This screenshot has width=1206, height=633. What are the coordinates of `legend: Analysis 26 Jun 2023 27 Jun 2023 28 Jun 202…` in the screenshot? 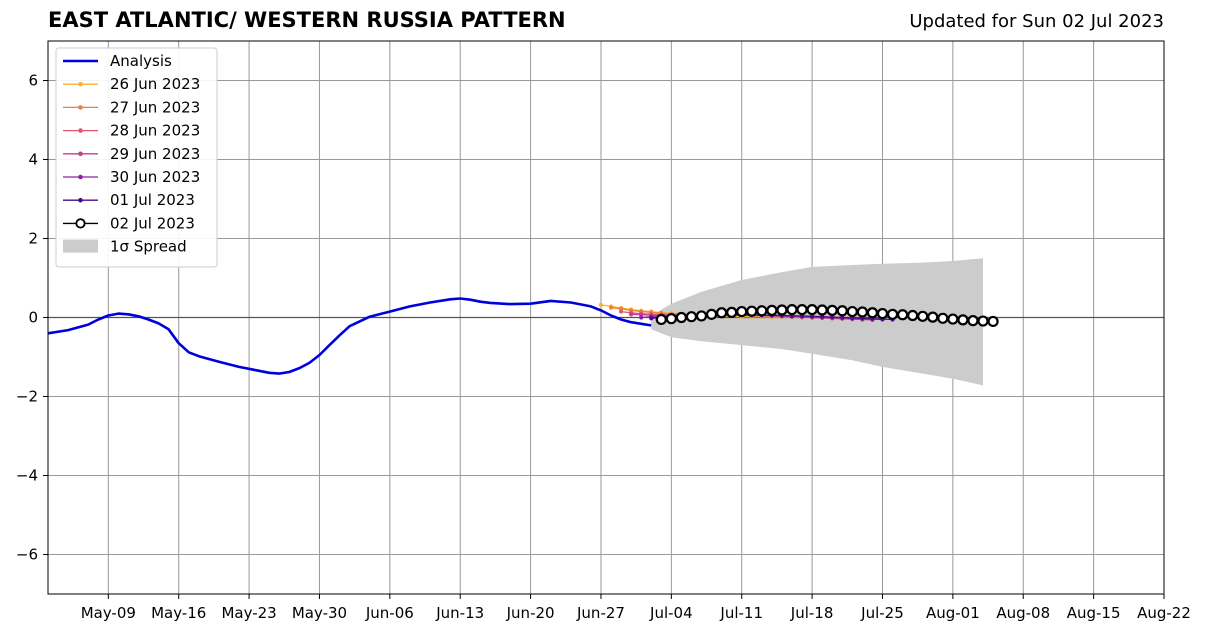 It's located at (136, 157).